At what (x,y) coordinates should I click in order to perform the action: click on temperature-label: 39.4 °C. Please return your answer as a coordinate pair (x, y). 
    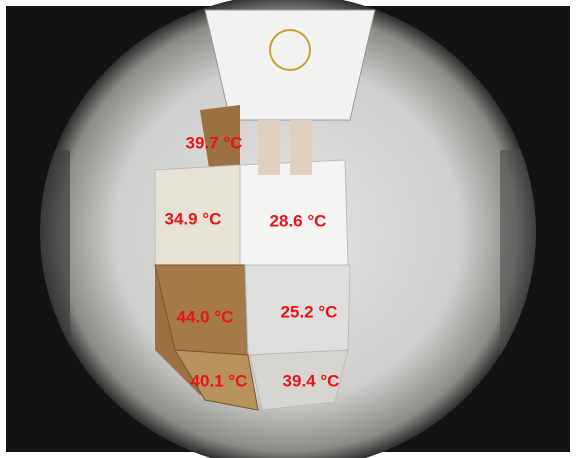
    Looking at the image, I should click on (311, 380).